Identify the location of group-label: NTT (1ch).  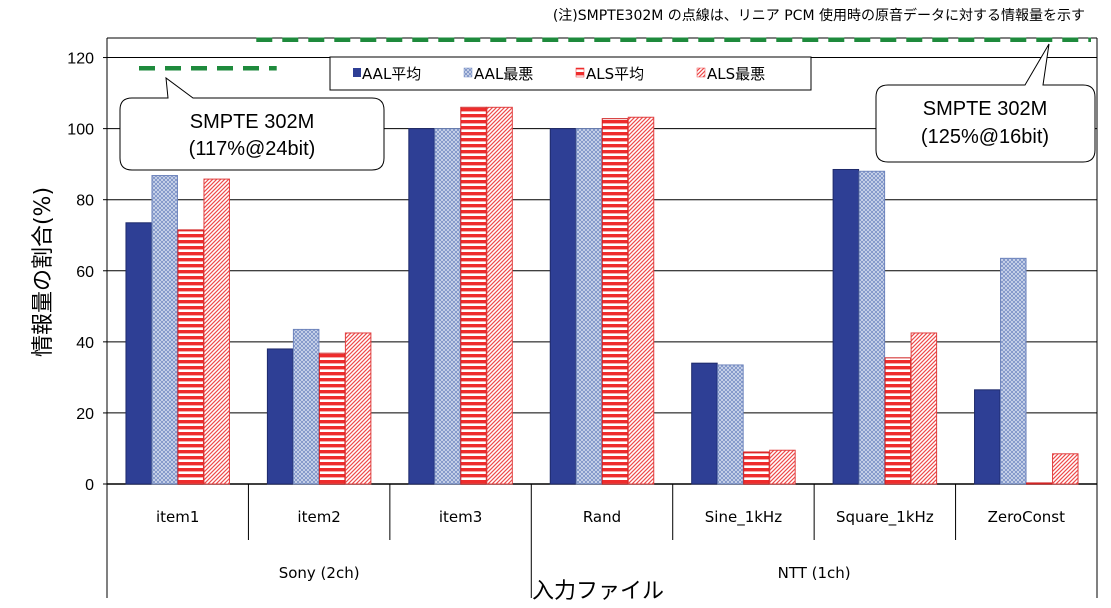
(814, 573).